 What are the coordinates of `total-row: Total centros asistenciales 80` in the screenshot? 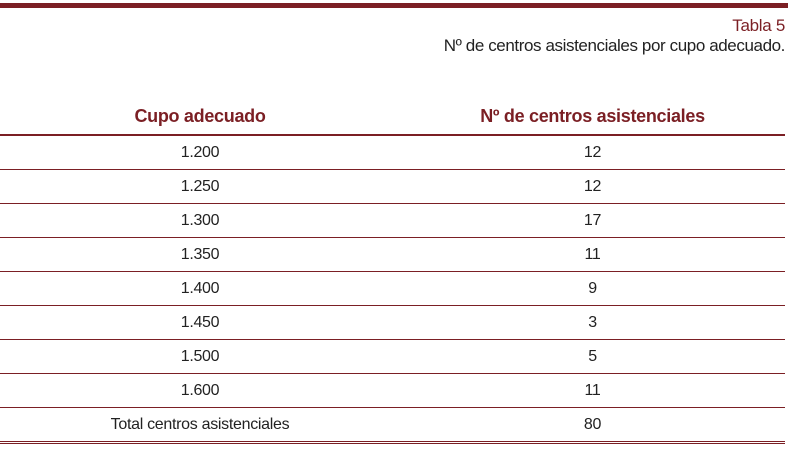 It's located at (392, 425).